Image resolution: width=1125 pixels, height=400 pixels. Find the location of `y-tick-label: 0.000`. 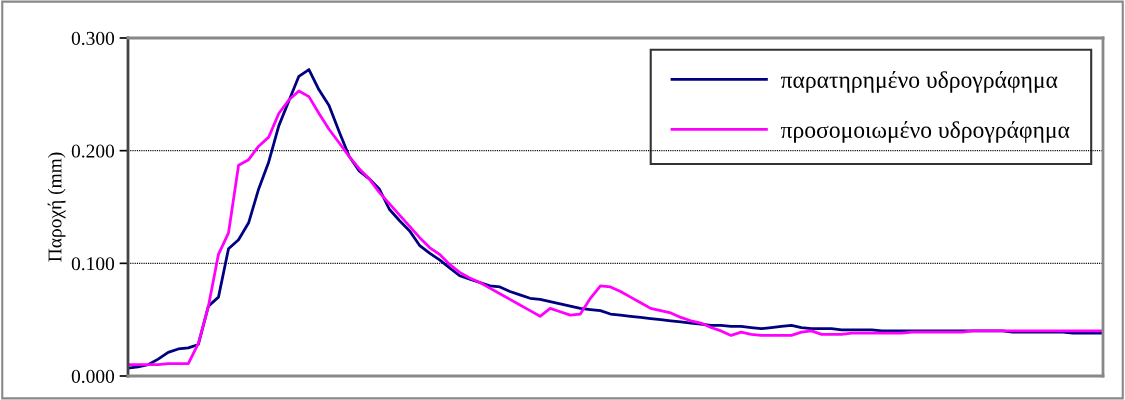

y-tick-label: 0.000 is located at coordinates (93, 376).